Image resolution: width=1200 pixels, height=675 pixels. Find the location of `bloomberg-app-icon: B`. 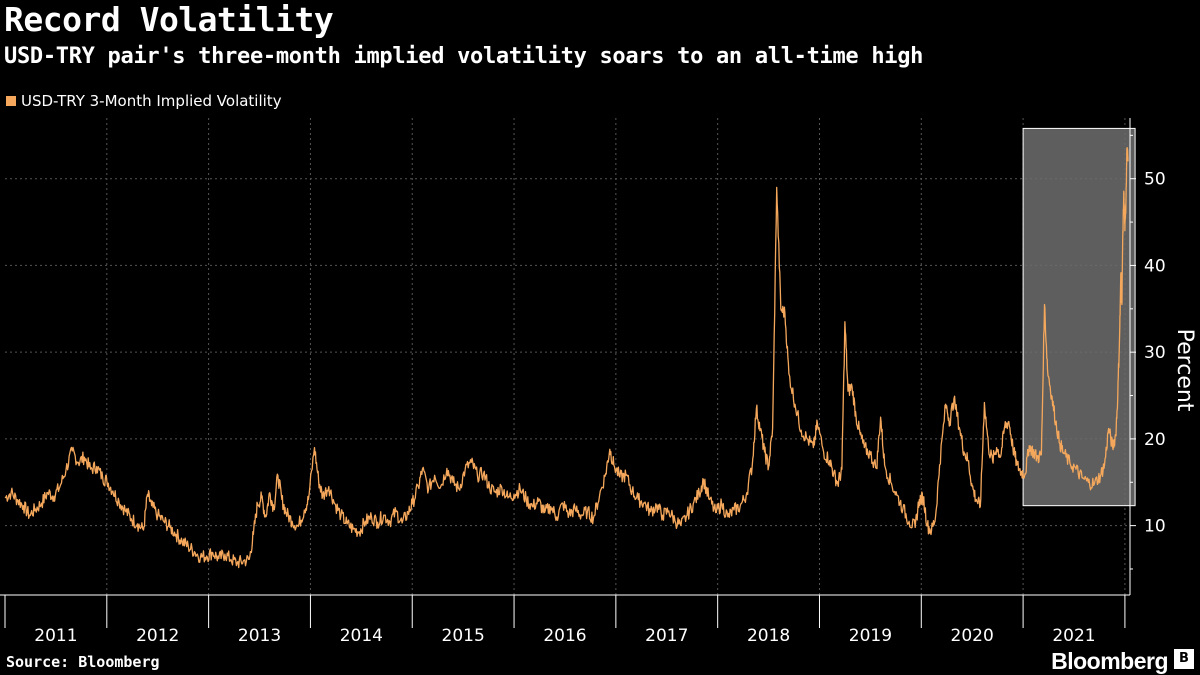

bloomberg-app-icon: B is located at coordinates (1184, 659).